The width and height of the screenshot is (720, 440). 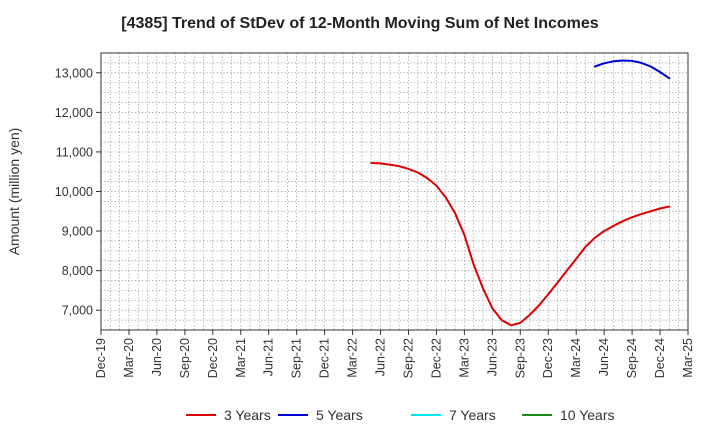 What do you see at coordinates (604, 357) in the screenshot?
I see `x-tick-label: Jun-24` at bounding box center [604, 357].